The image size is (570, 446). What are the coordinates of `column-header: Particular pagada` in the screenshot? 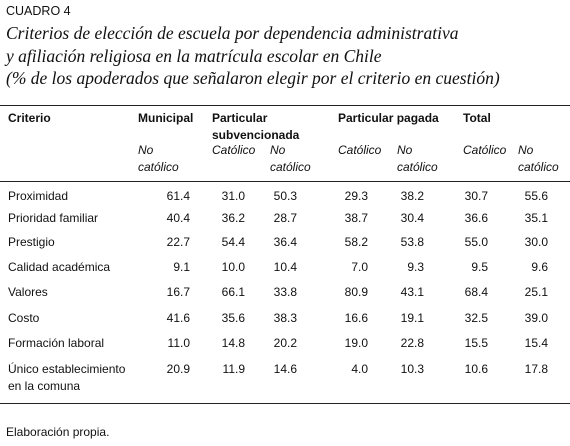 It's located at (388, 118).